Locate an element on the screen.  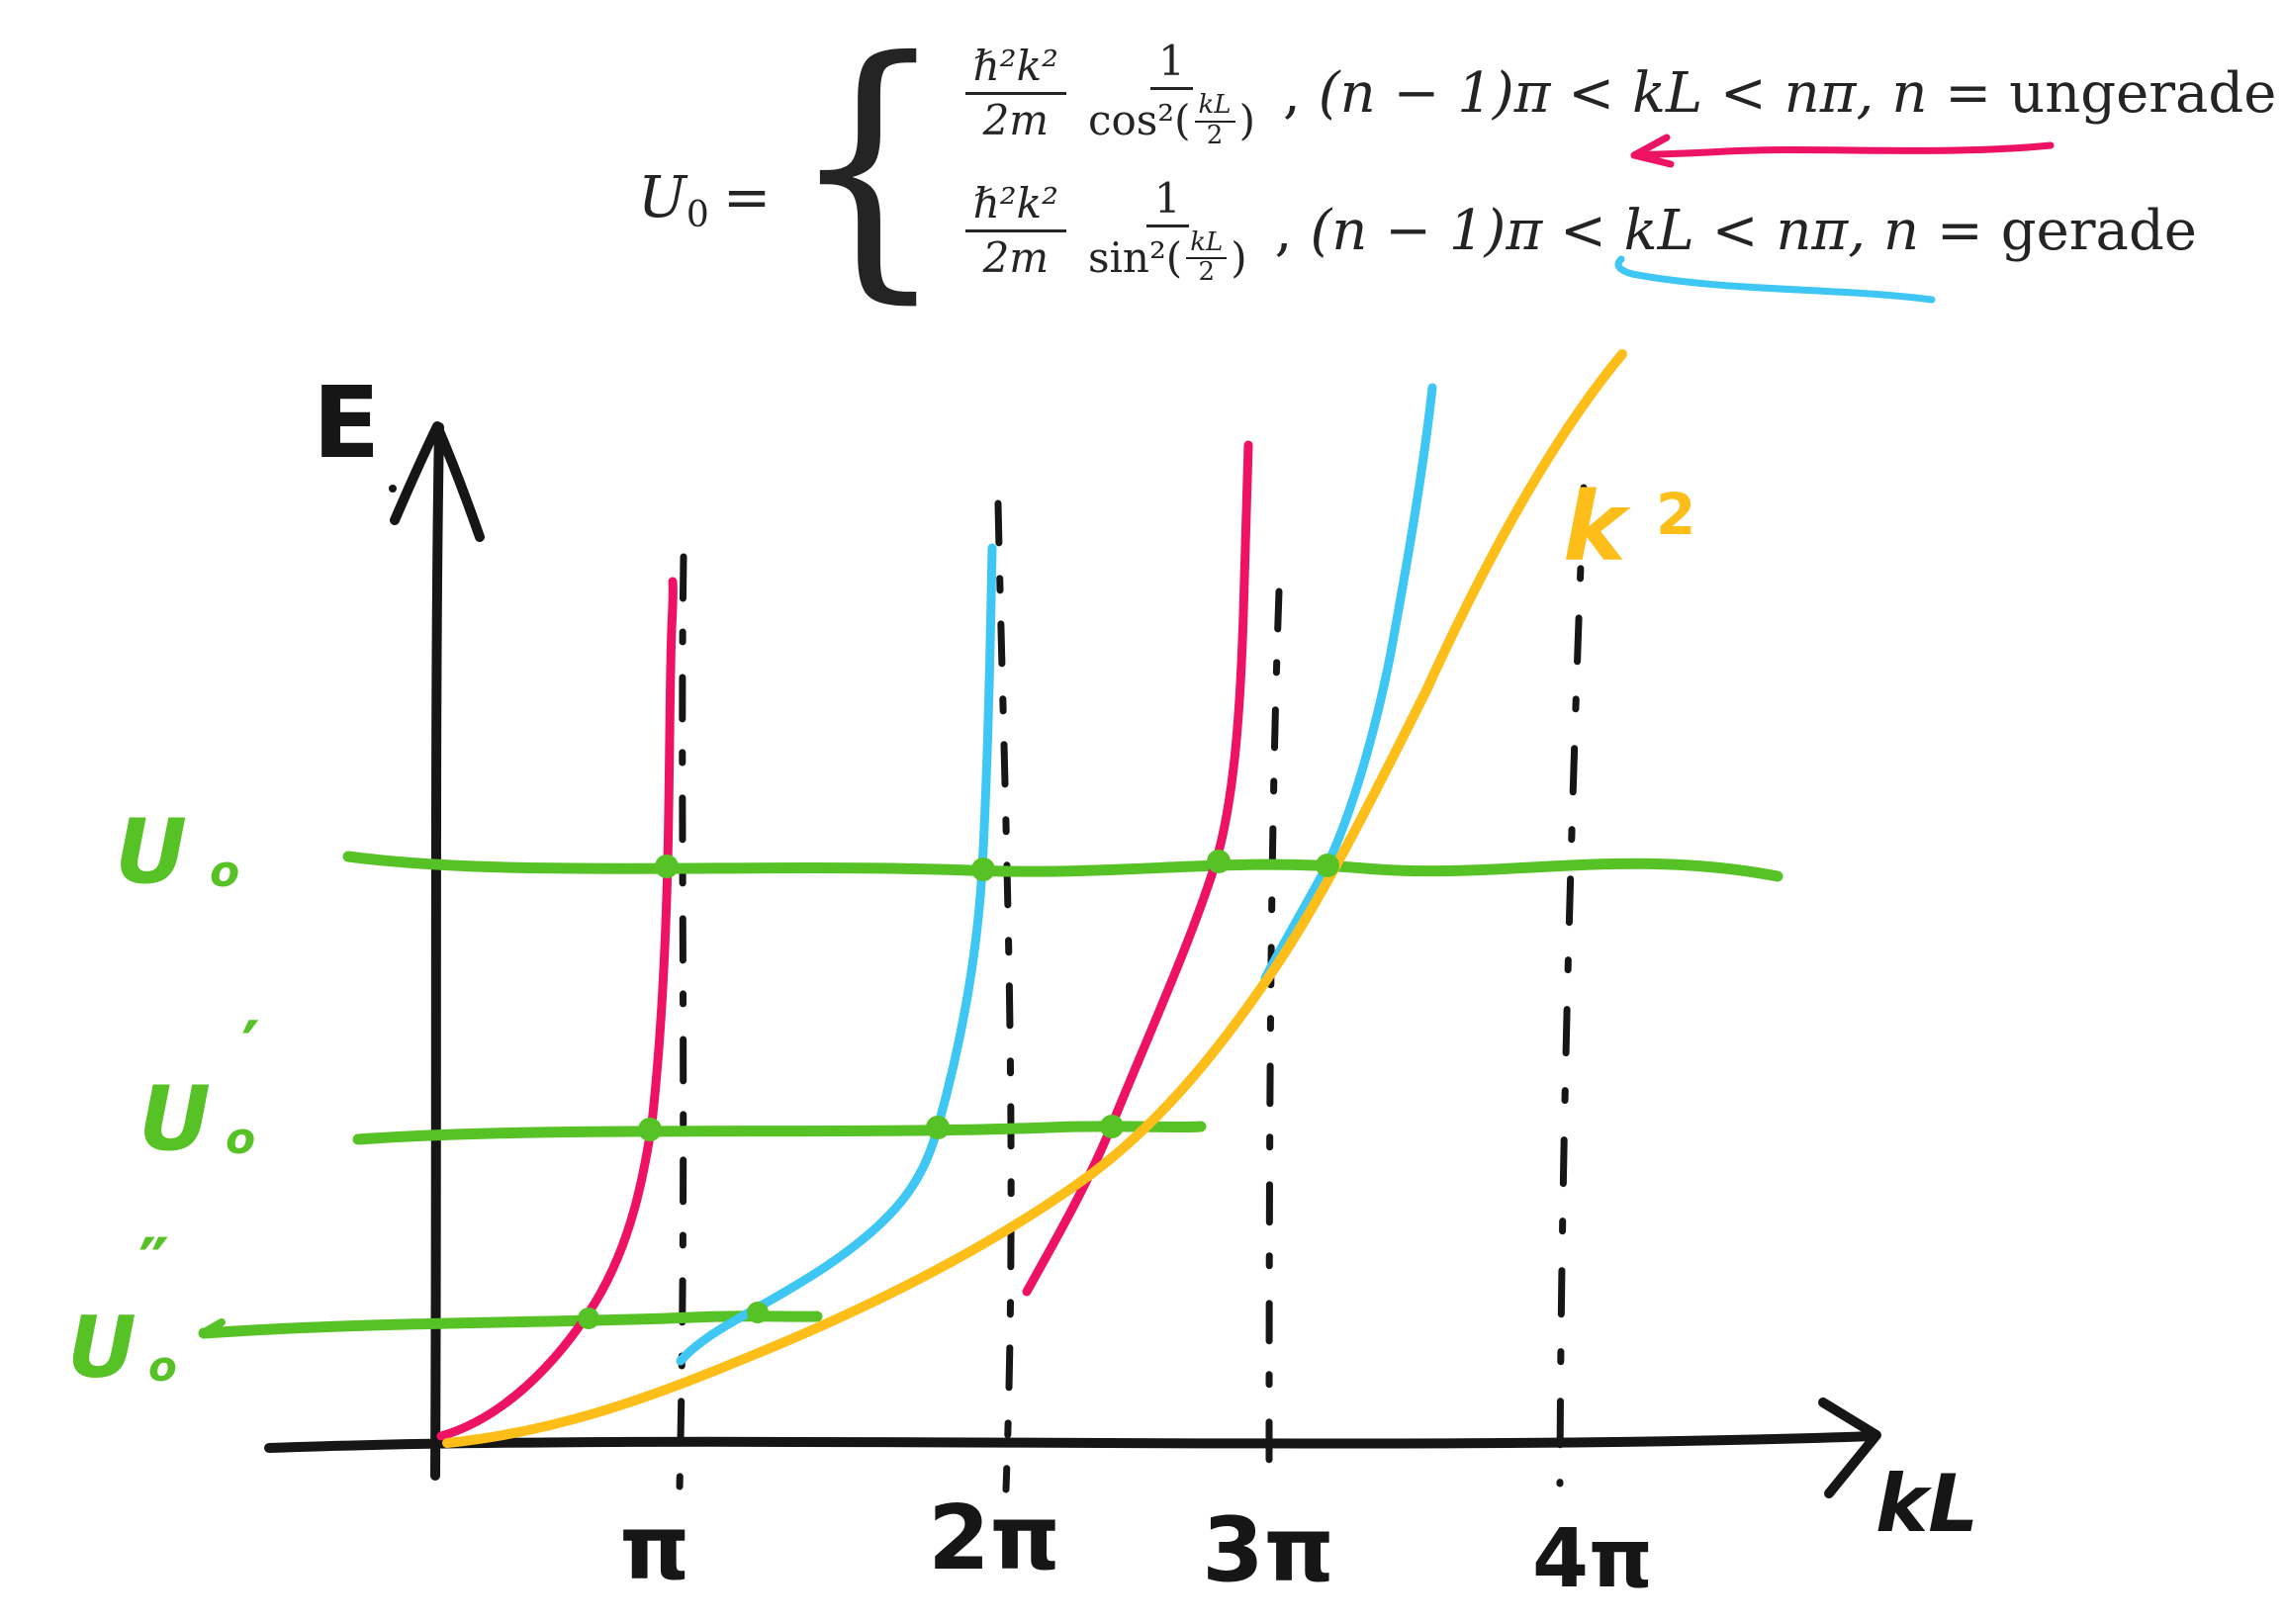
dashed-asymptote-3pi is located at coordinates (1274, 1040).